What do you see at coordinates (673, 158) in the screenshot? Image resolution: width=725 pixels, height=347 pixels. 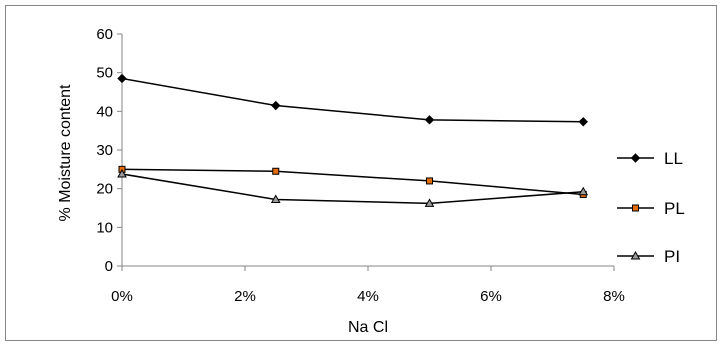 I see `legend-label: LL` at bounding box center [673, 158].